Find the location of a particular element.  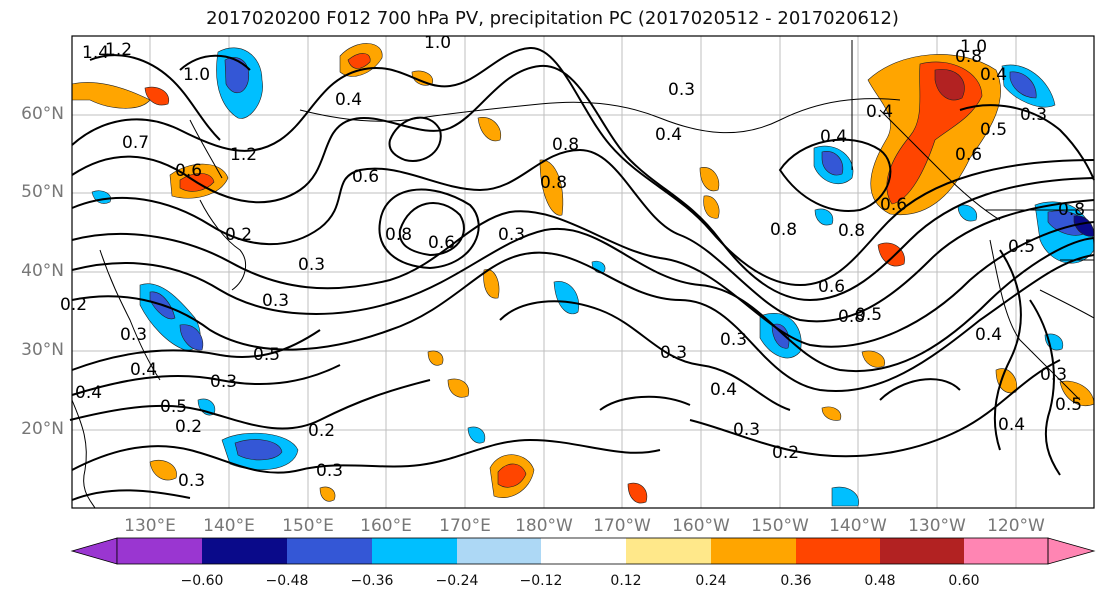

colorbar-tick-label: −0.60 is located at coordinates (202, 581).